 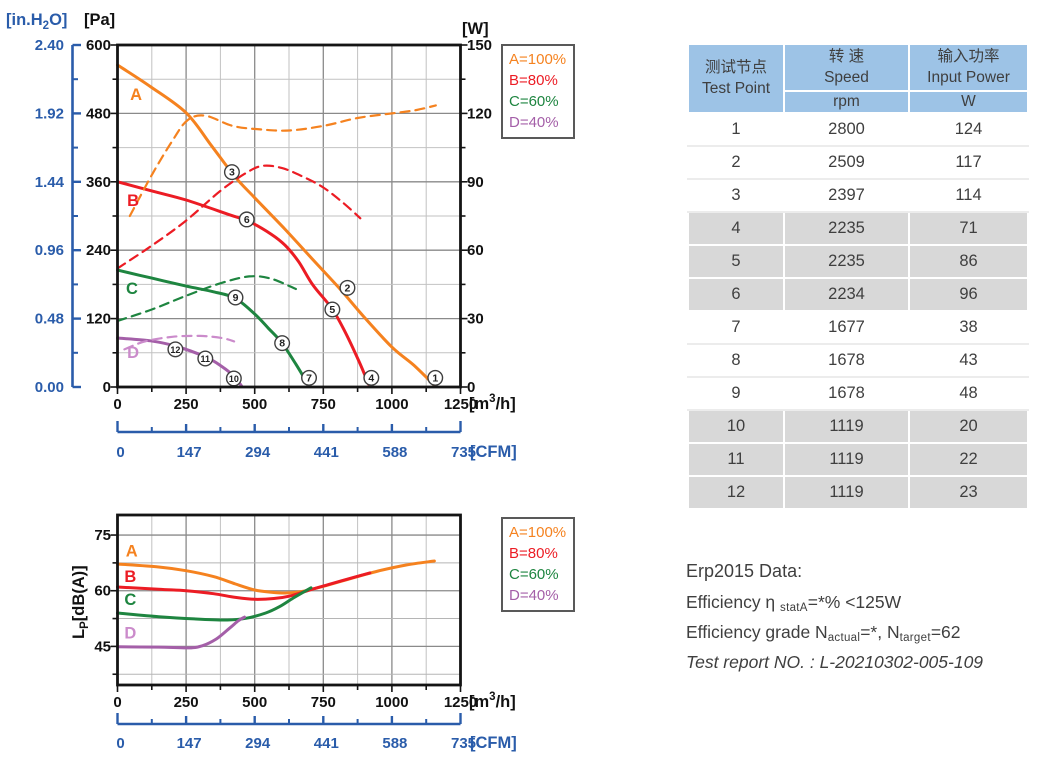 What do you see at coordinates (736, 262) in the screenshot?
I see `cell-point: 5` at bounding box center [736, 262].